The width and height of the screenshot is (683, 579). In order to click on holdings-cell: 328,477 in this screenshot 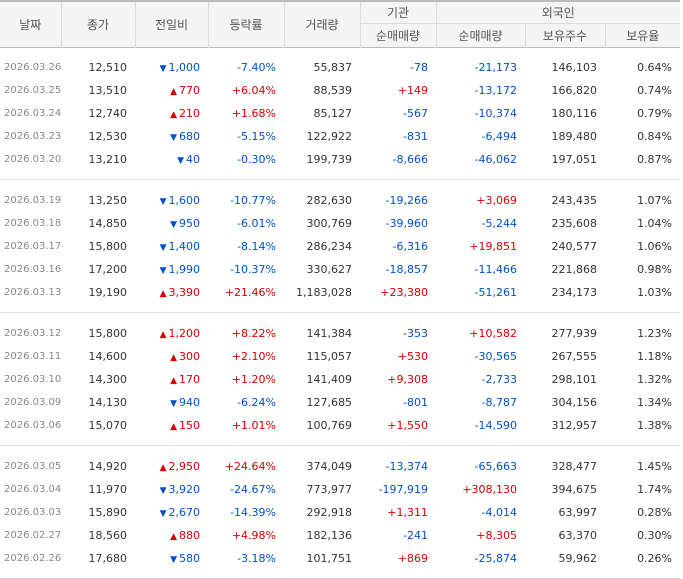, I will do `click(574, 466)`.